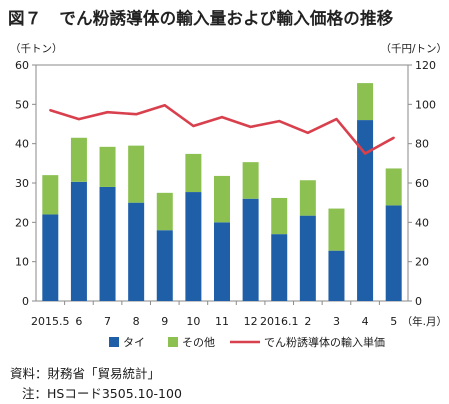 Image resolution: width=449 pixels, height=404 pixels. What do you see at coordinates (85, 373) in the screenshot?
I see `source-text: 資料：財務省「貿易統計」` at bounding box center [85, 373].